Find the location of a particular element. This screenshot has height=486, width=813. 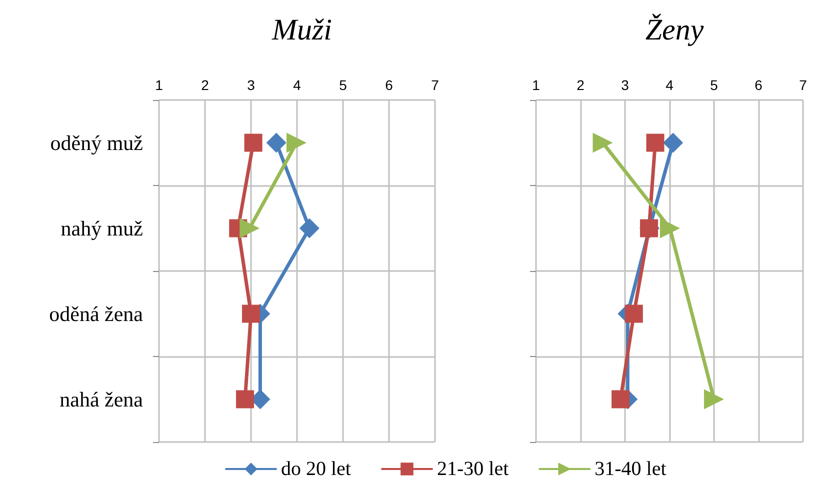

legend-label: 21-30 let is located at coordinates (473, 469).